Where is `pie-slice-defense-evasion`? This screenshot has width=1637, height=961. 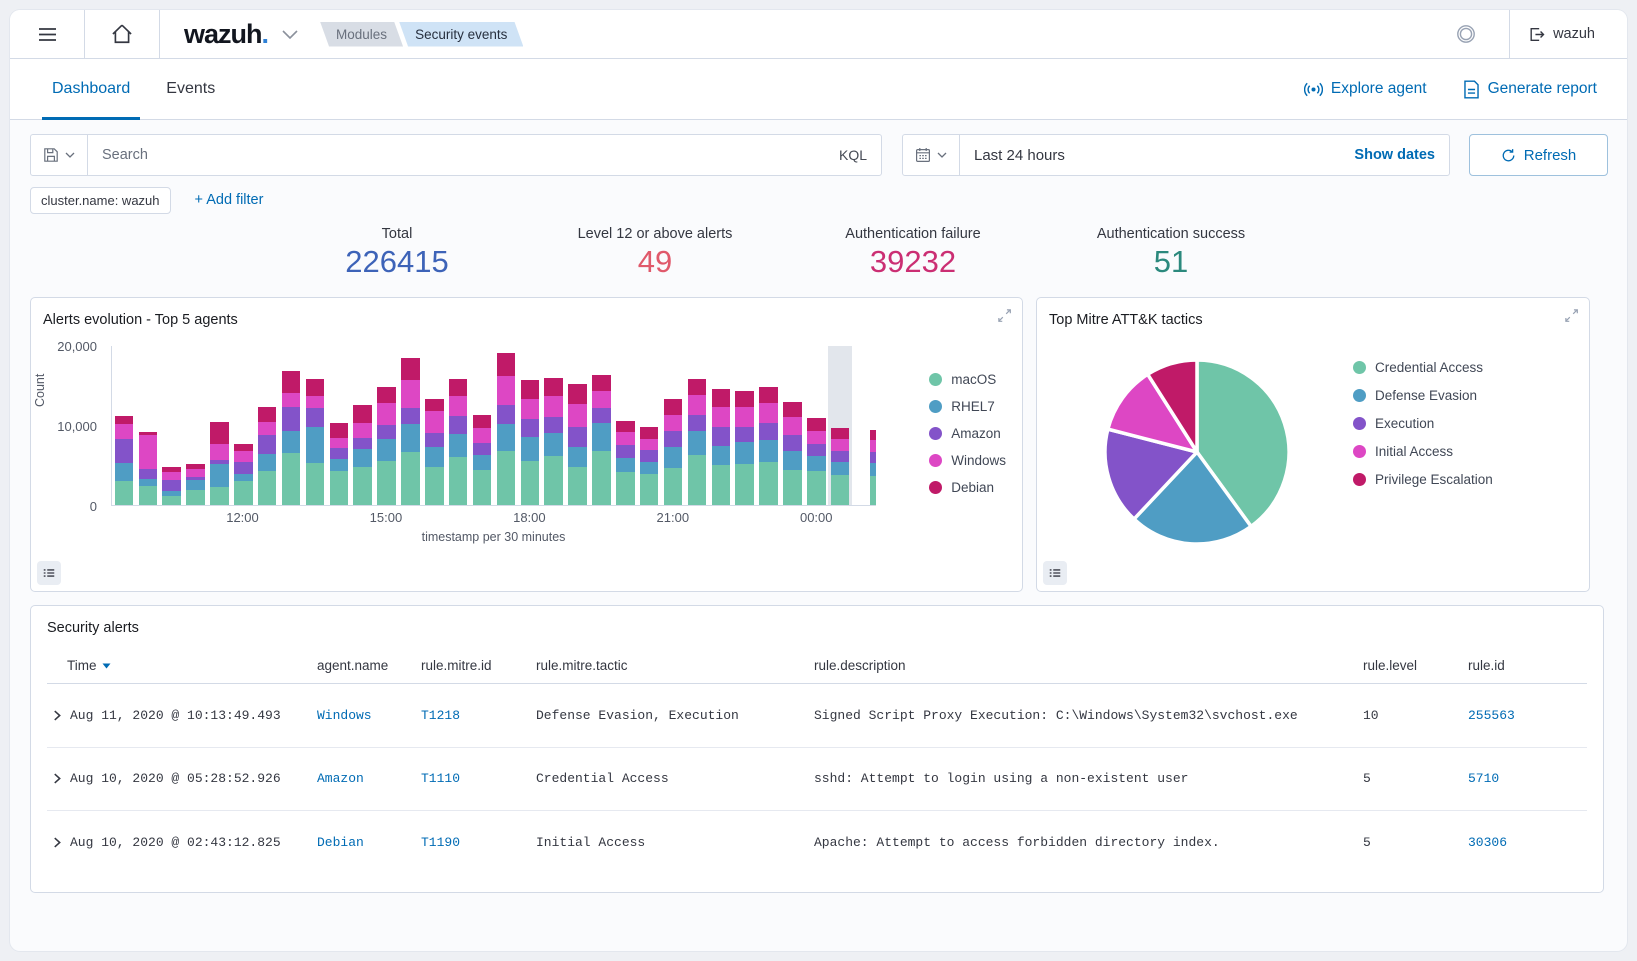
pie-slice-defense-evasion is located at coordinates (1192, 498).